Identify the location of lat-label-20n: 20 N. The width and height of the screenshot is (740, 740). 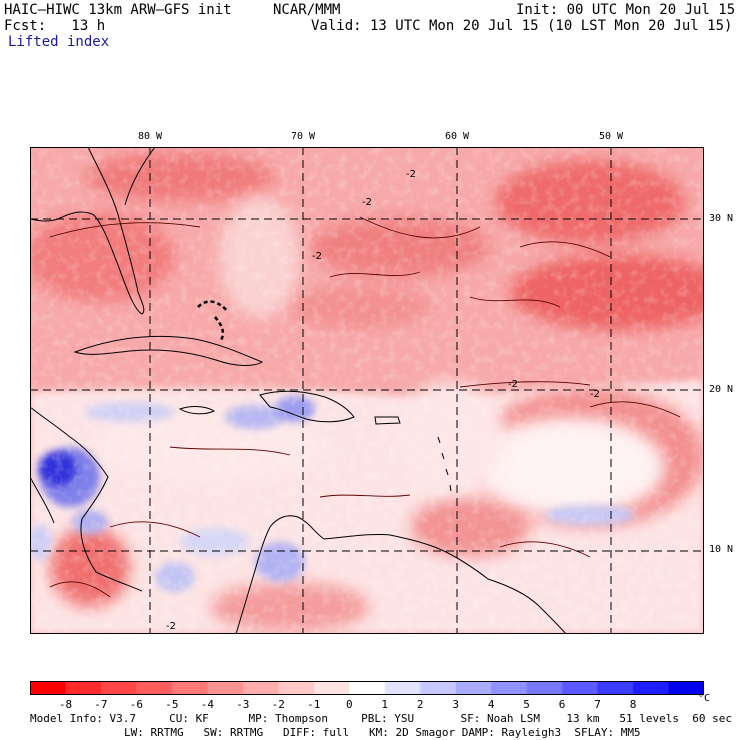
(721, 389).